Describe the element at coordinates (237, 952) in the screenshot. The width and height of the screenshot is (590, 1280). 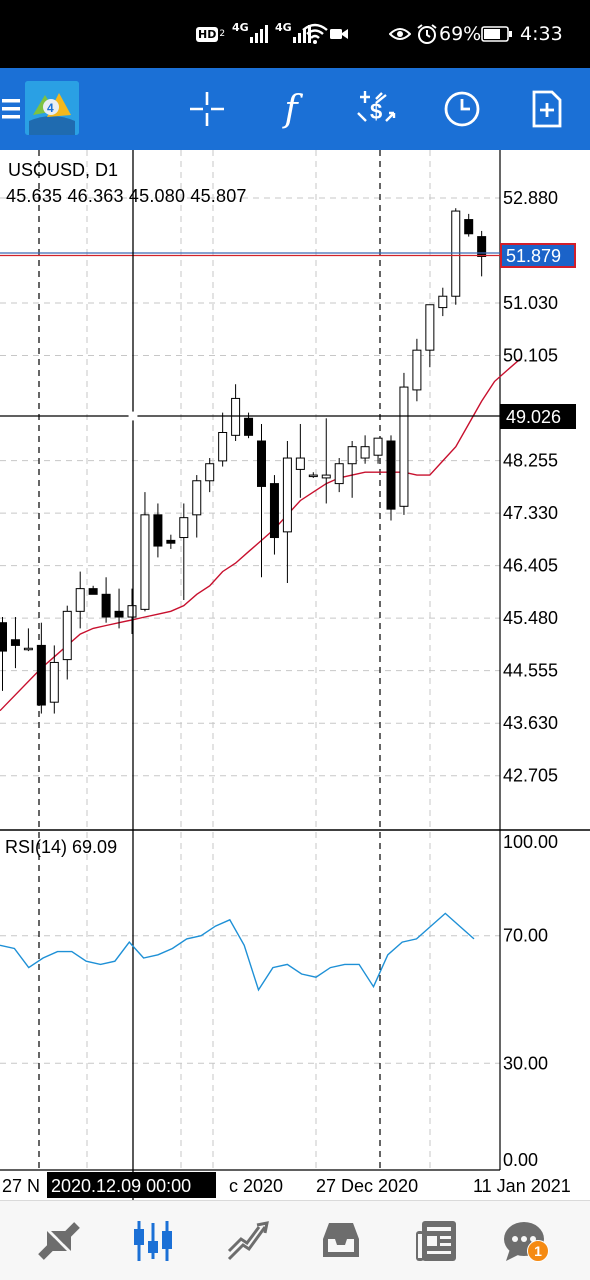
I see `rsi-line` at that location.